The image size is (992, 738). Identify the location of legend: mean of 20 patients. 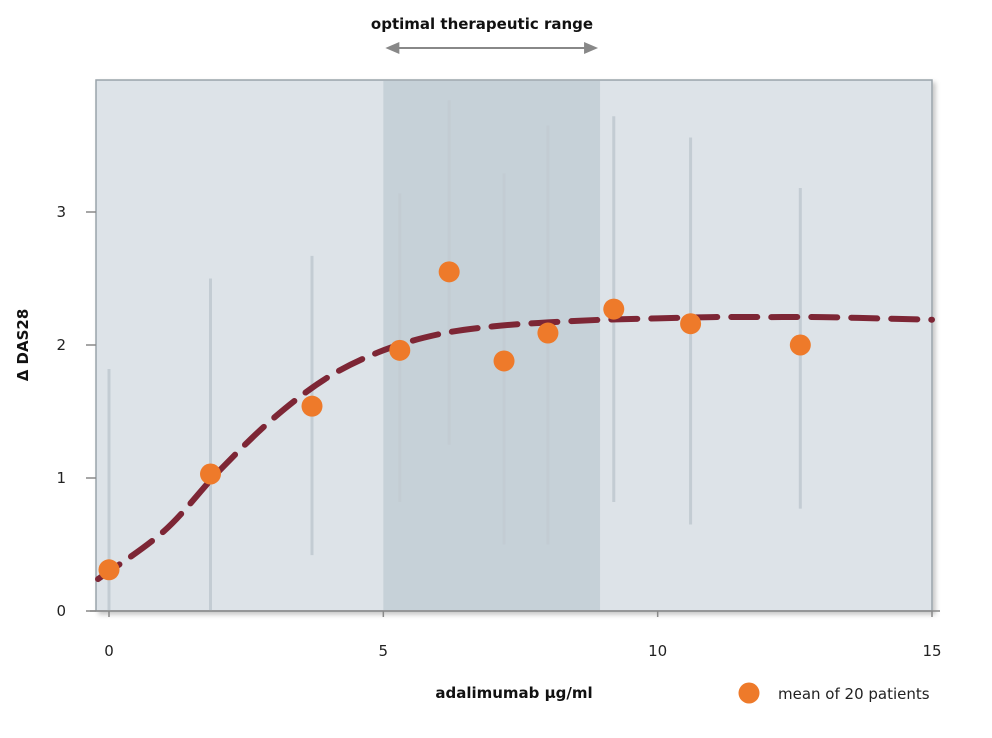
(834, 693).